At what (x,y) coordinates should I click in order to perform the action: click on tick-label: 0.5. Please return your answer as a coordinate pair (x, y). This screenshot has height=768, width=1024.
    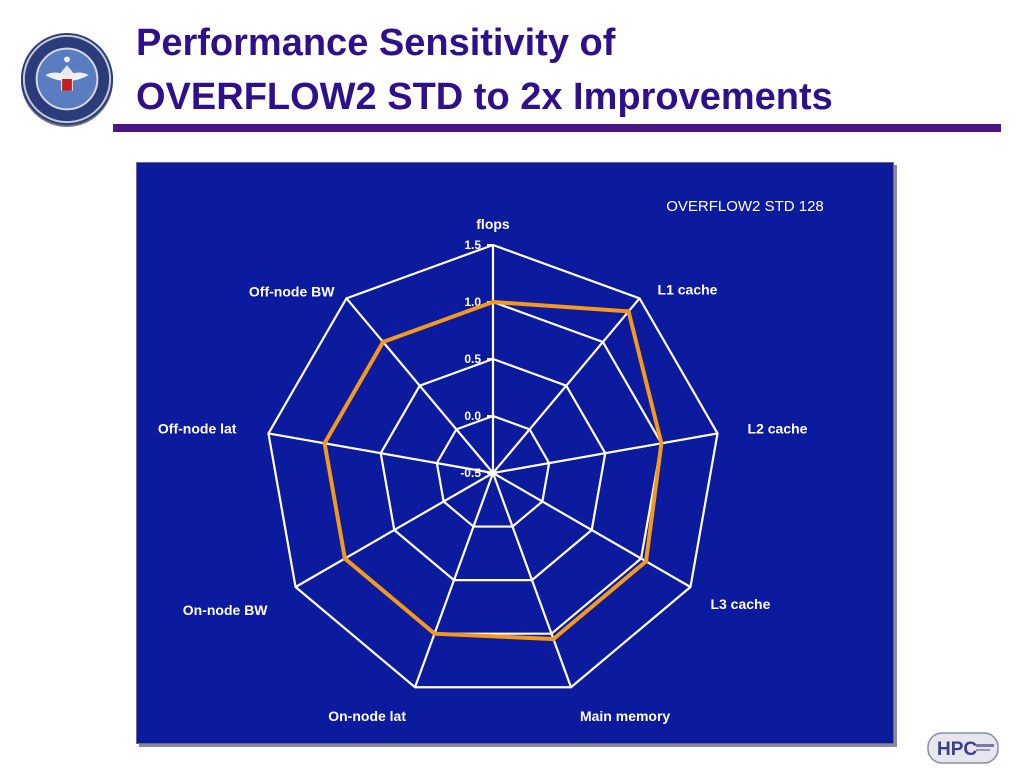
    Looking at the image, I should click on (472, 359).